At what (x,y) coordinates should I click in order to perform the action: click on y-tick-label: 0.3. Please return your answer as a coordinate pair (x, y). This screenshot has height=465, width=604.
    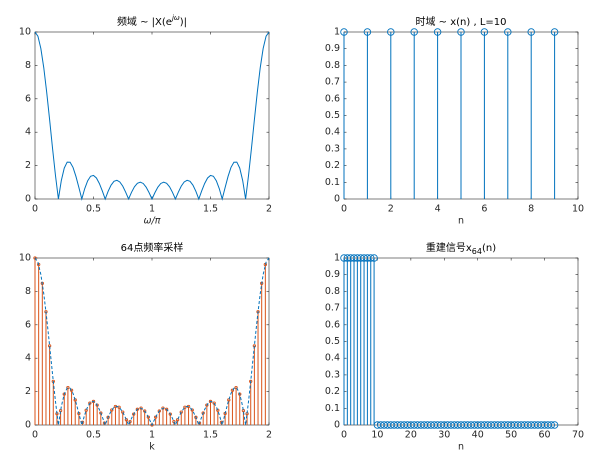
    Looking at the image, I should click on (332, 148).